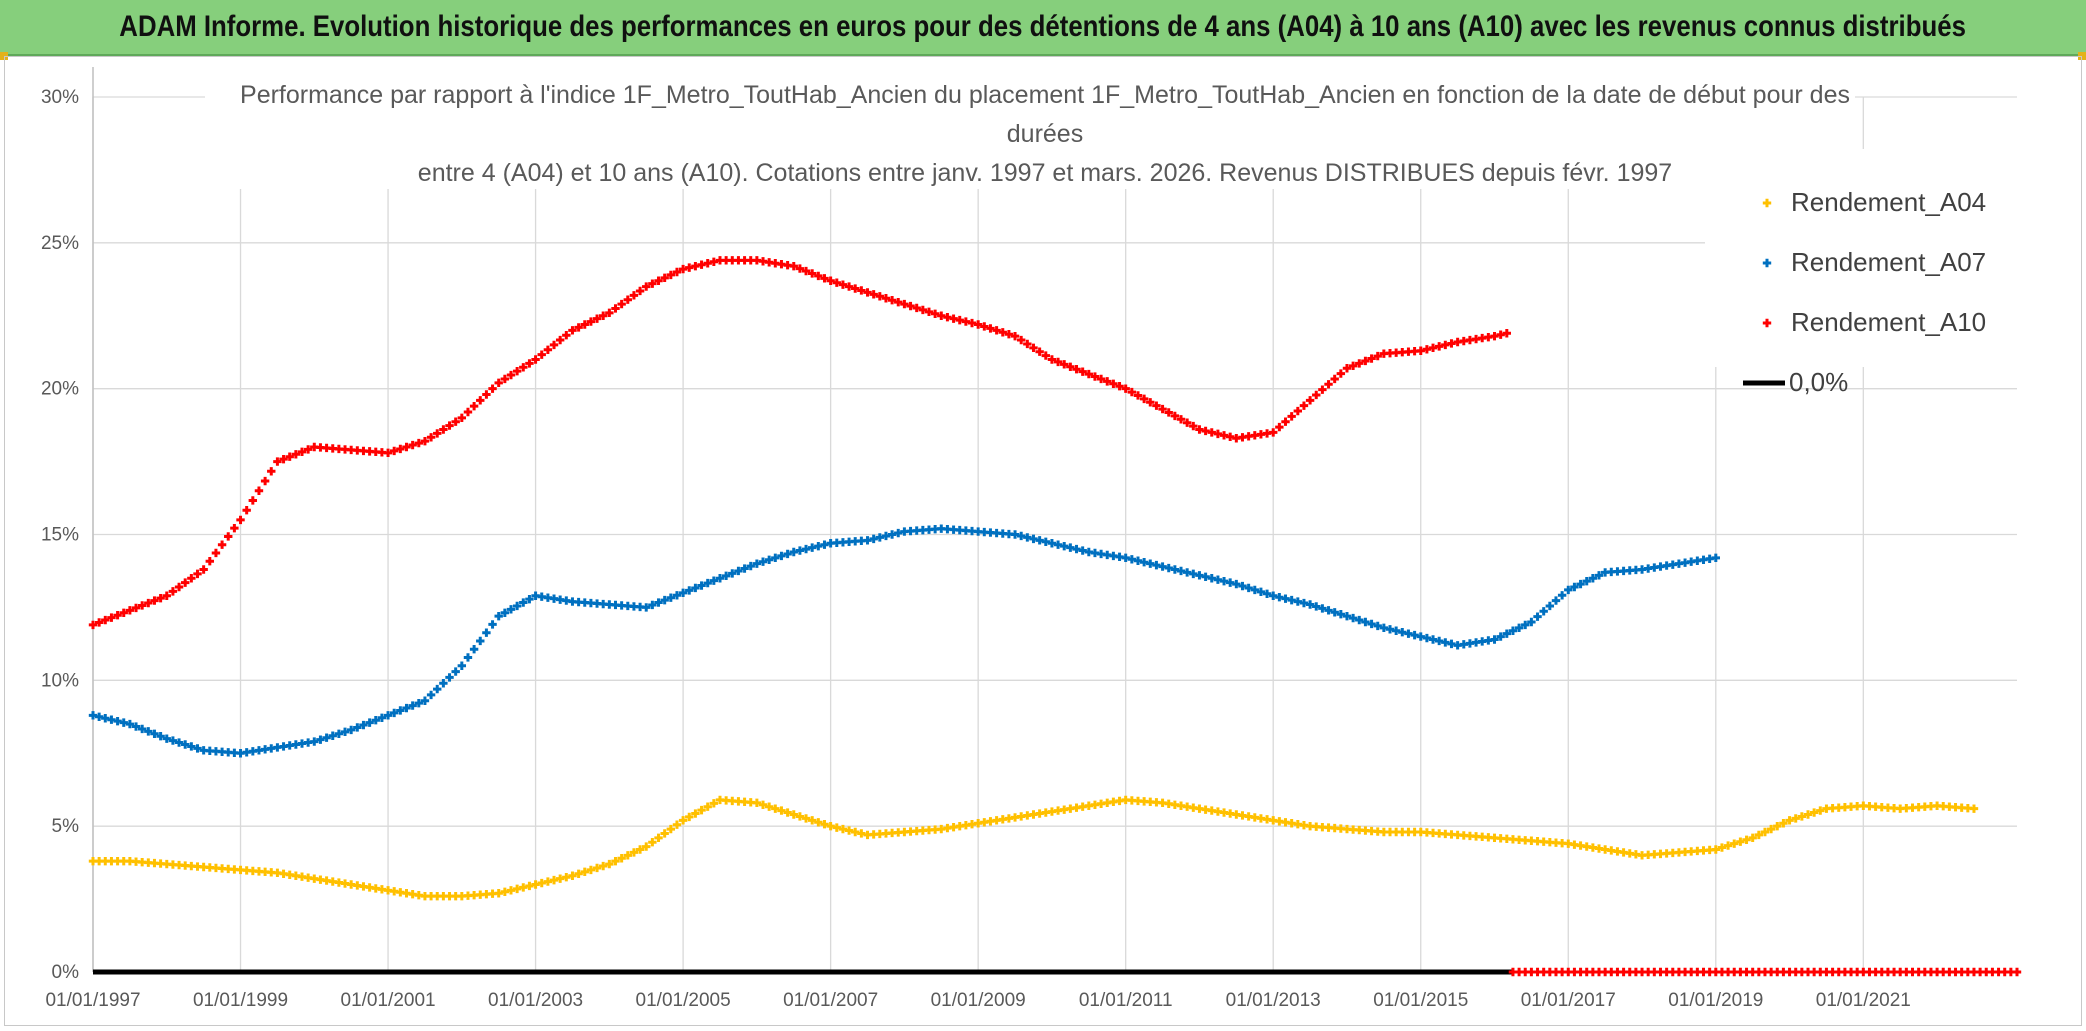 The image size is (2086, 1031). What do you see at coordinates (60, 535) in the screenshot?
I see `y-tick-label: 15%` at bounding box center [60, 535].